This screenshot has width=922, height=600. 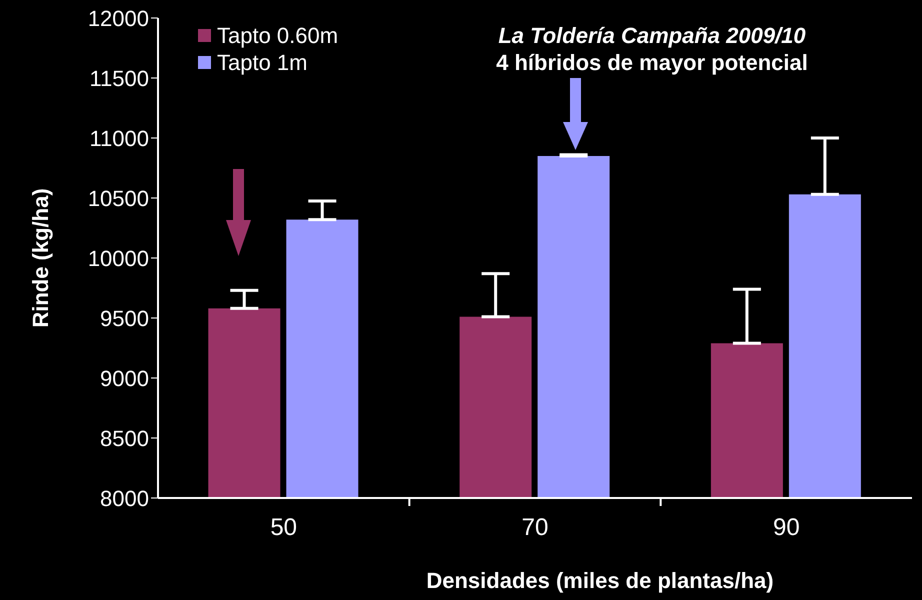 I want to click on x-tick-label: 90, so click(x=786, y=528).